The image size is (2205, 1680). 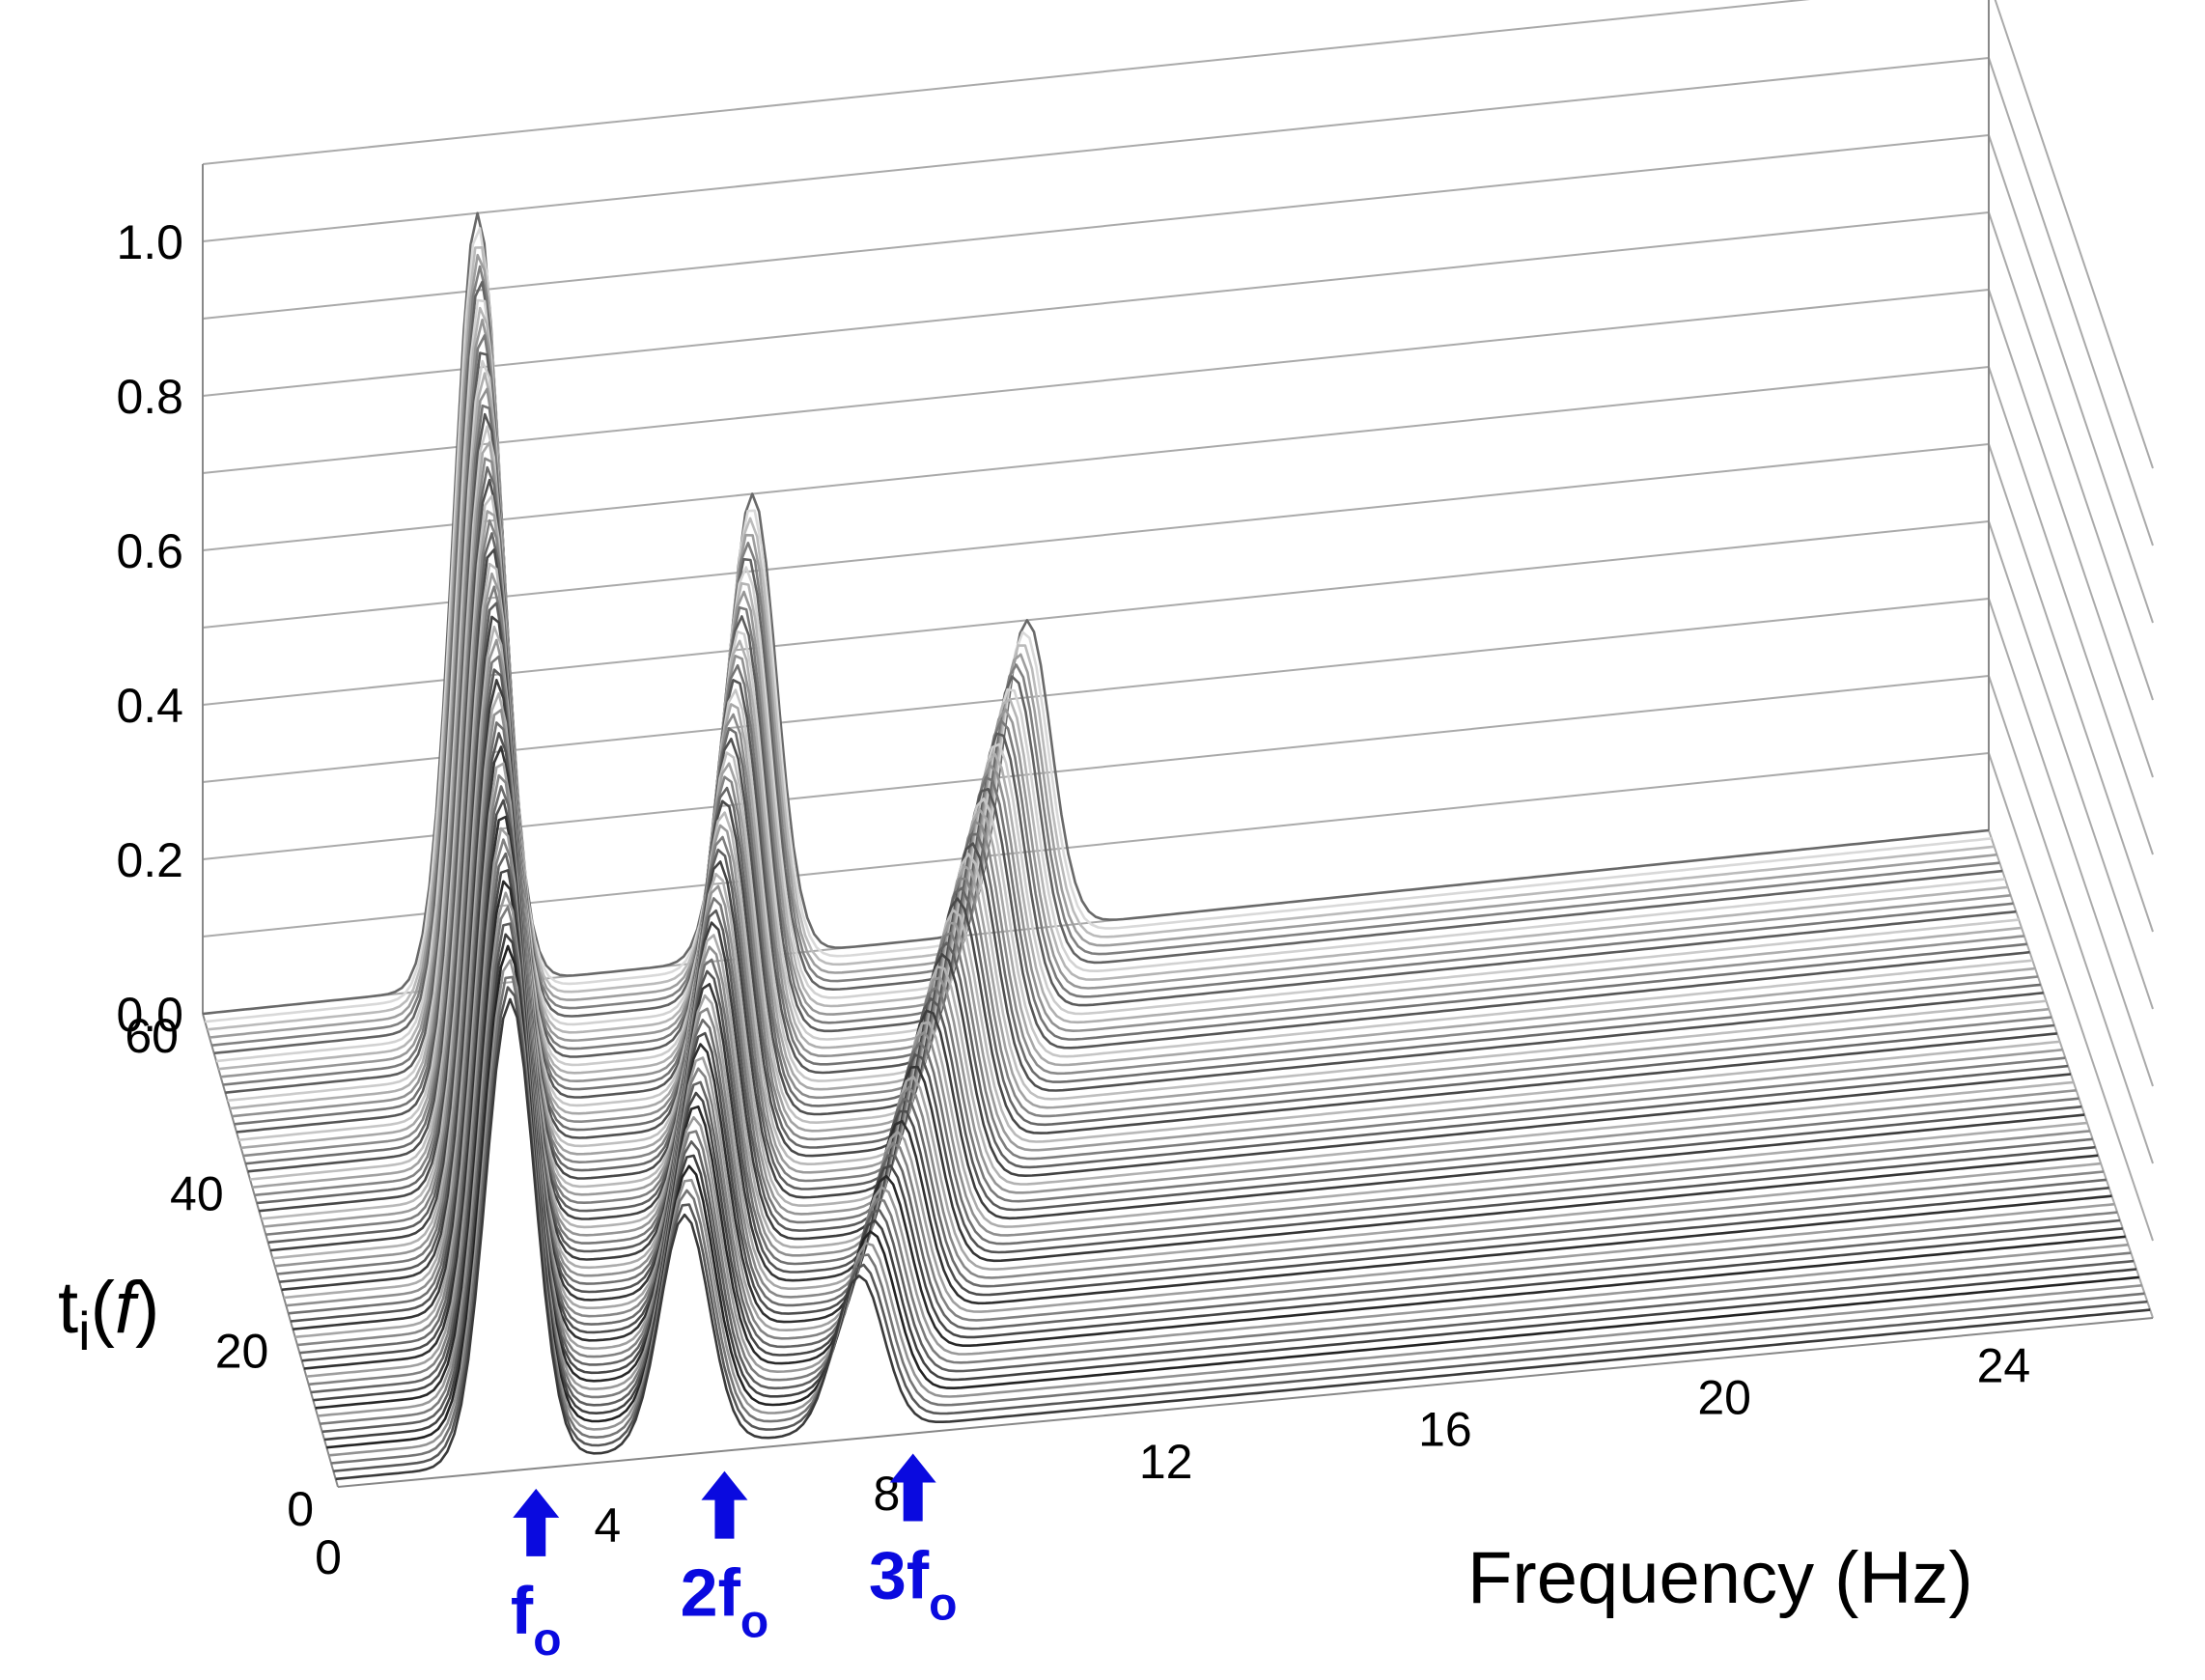 What do you see at coordinates (1720, 1578) in the screenshot?
I see `x-axis-title: Frequency (Hz)` at bounding box center [1720, 1578].